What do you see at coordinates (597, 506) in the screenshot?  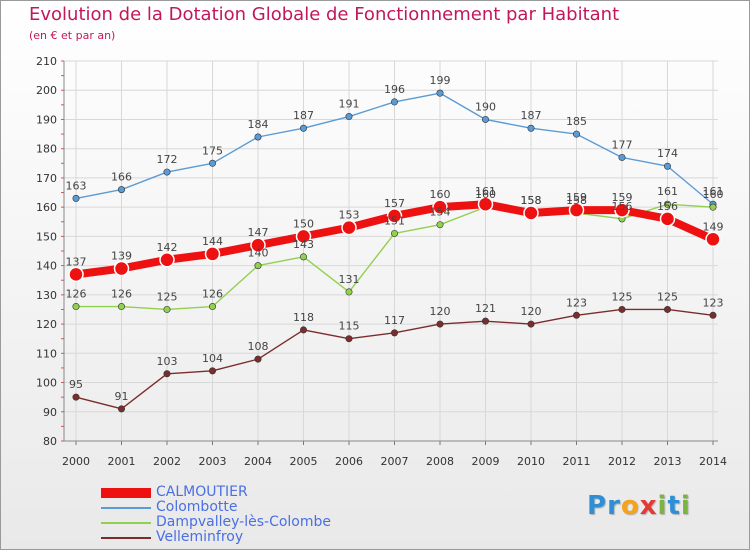 I see `logo-letter: P` at bounding box center [597, 506].